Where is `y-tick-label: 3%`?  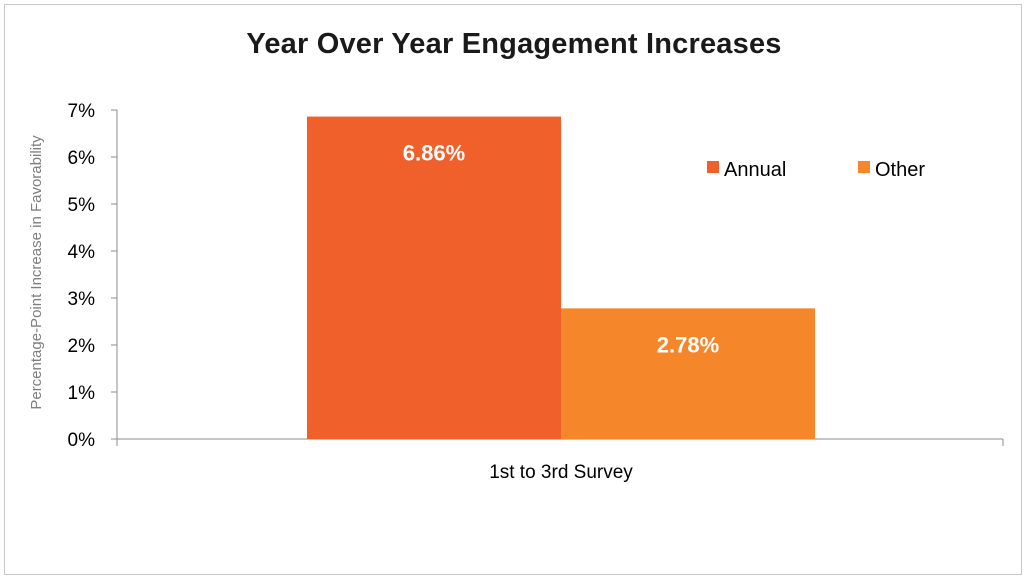 y-tick-label: 3% is located at coordinates (82, 299).